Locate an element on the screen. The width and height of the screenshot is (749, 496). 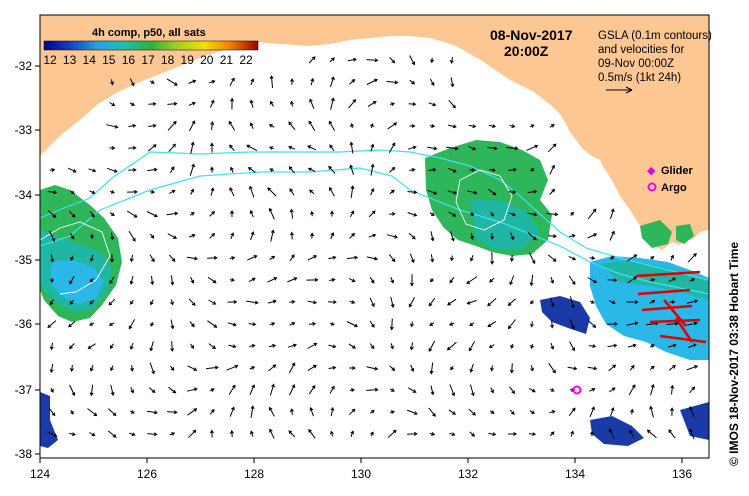
sst-patch-central-teal is located at coordinates (505, 225).